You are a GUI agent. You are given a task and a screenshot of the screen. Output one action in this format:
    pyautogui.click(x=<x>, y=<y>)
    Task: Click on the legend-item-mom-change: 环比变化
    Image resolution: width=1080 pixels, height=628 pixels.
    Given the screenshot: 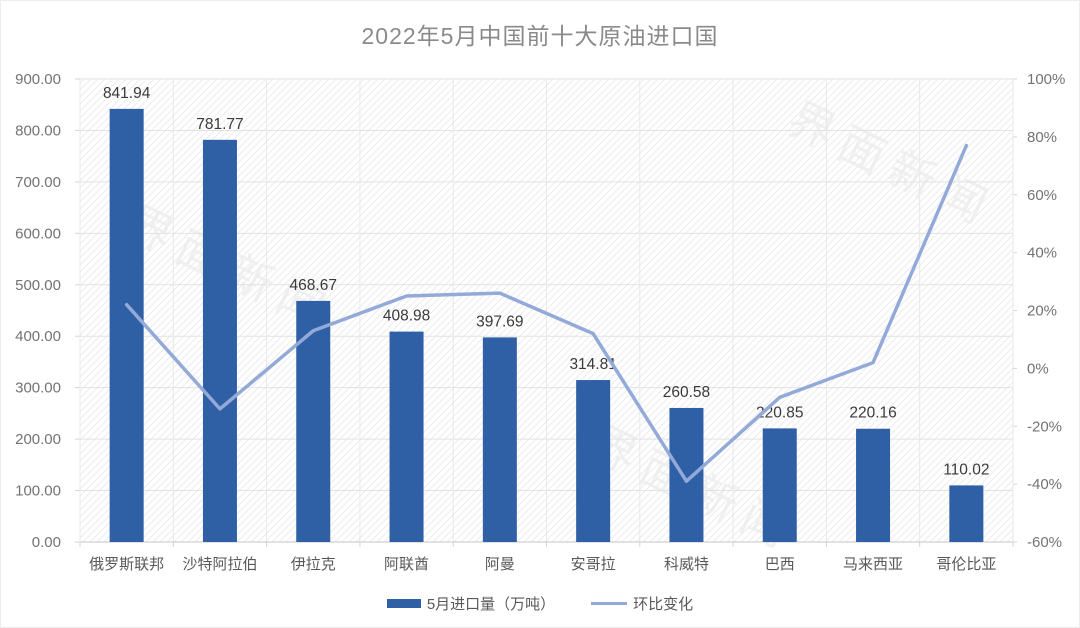 What is the action you would take?
    pyautogui.click(x=642, y=603)
    